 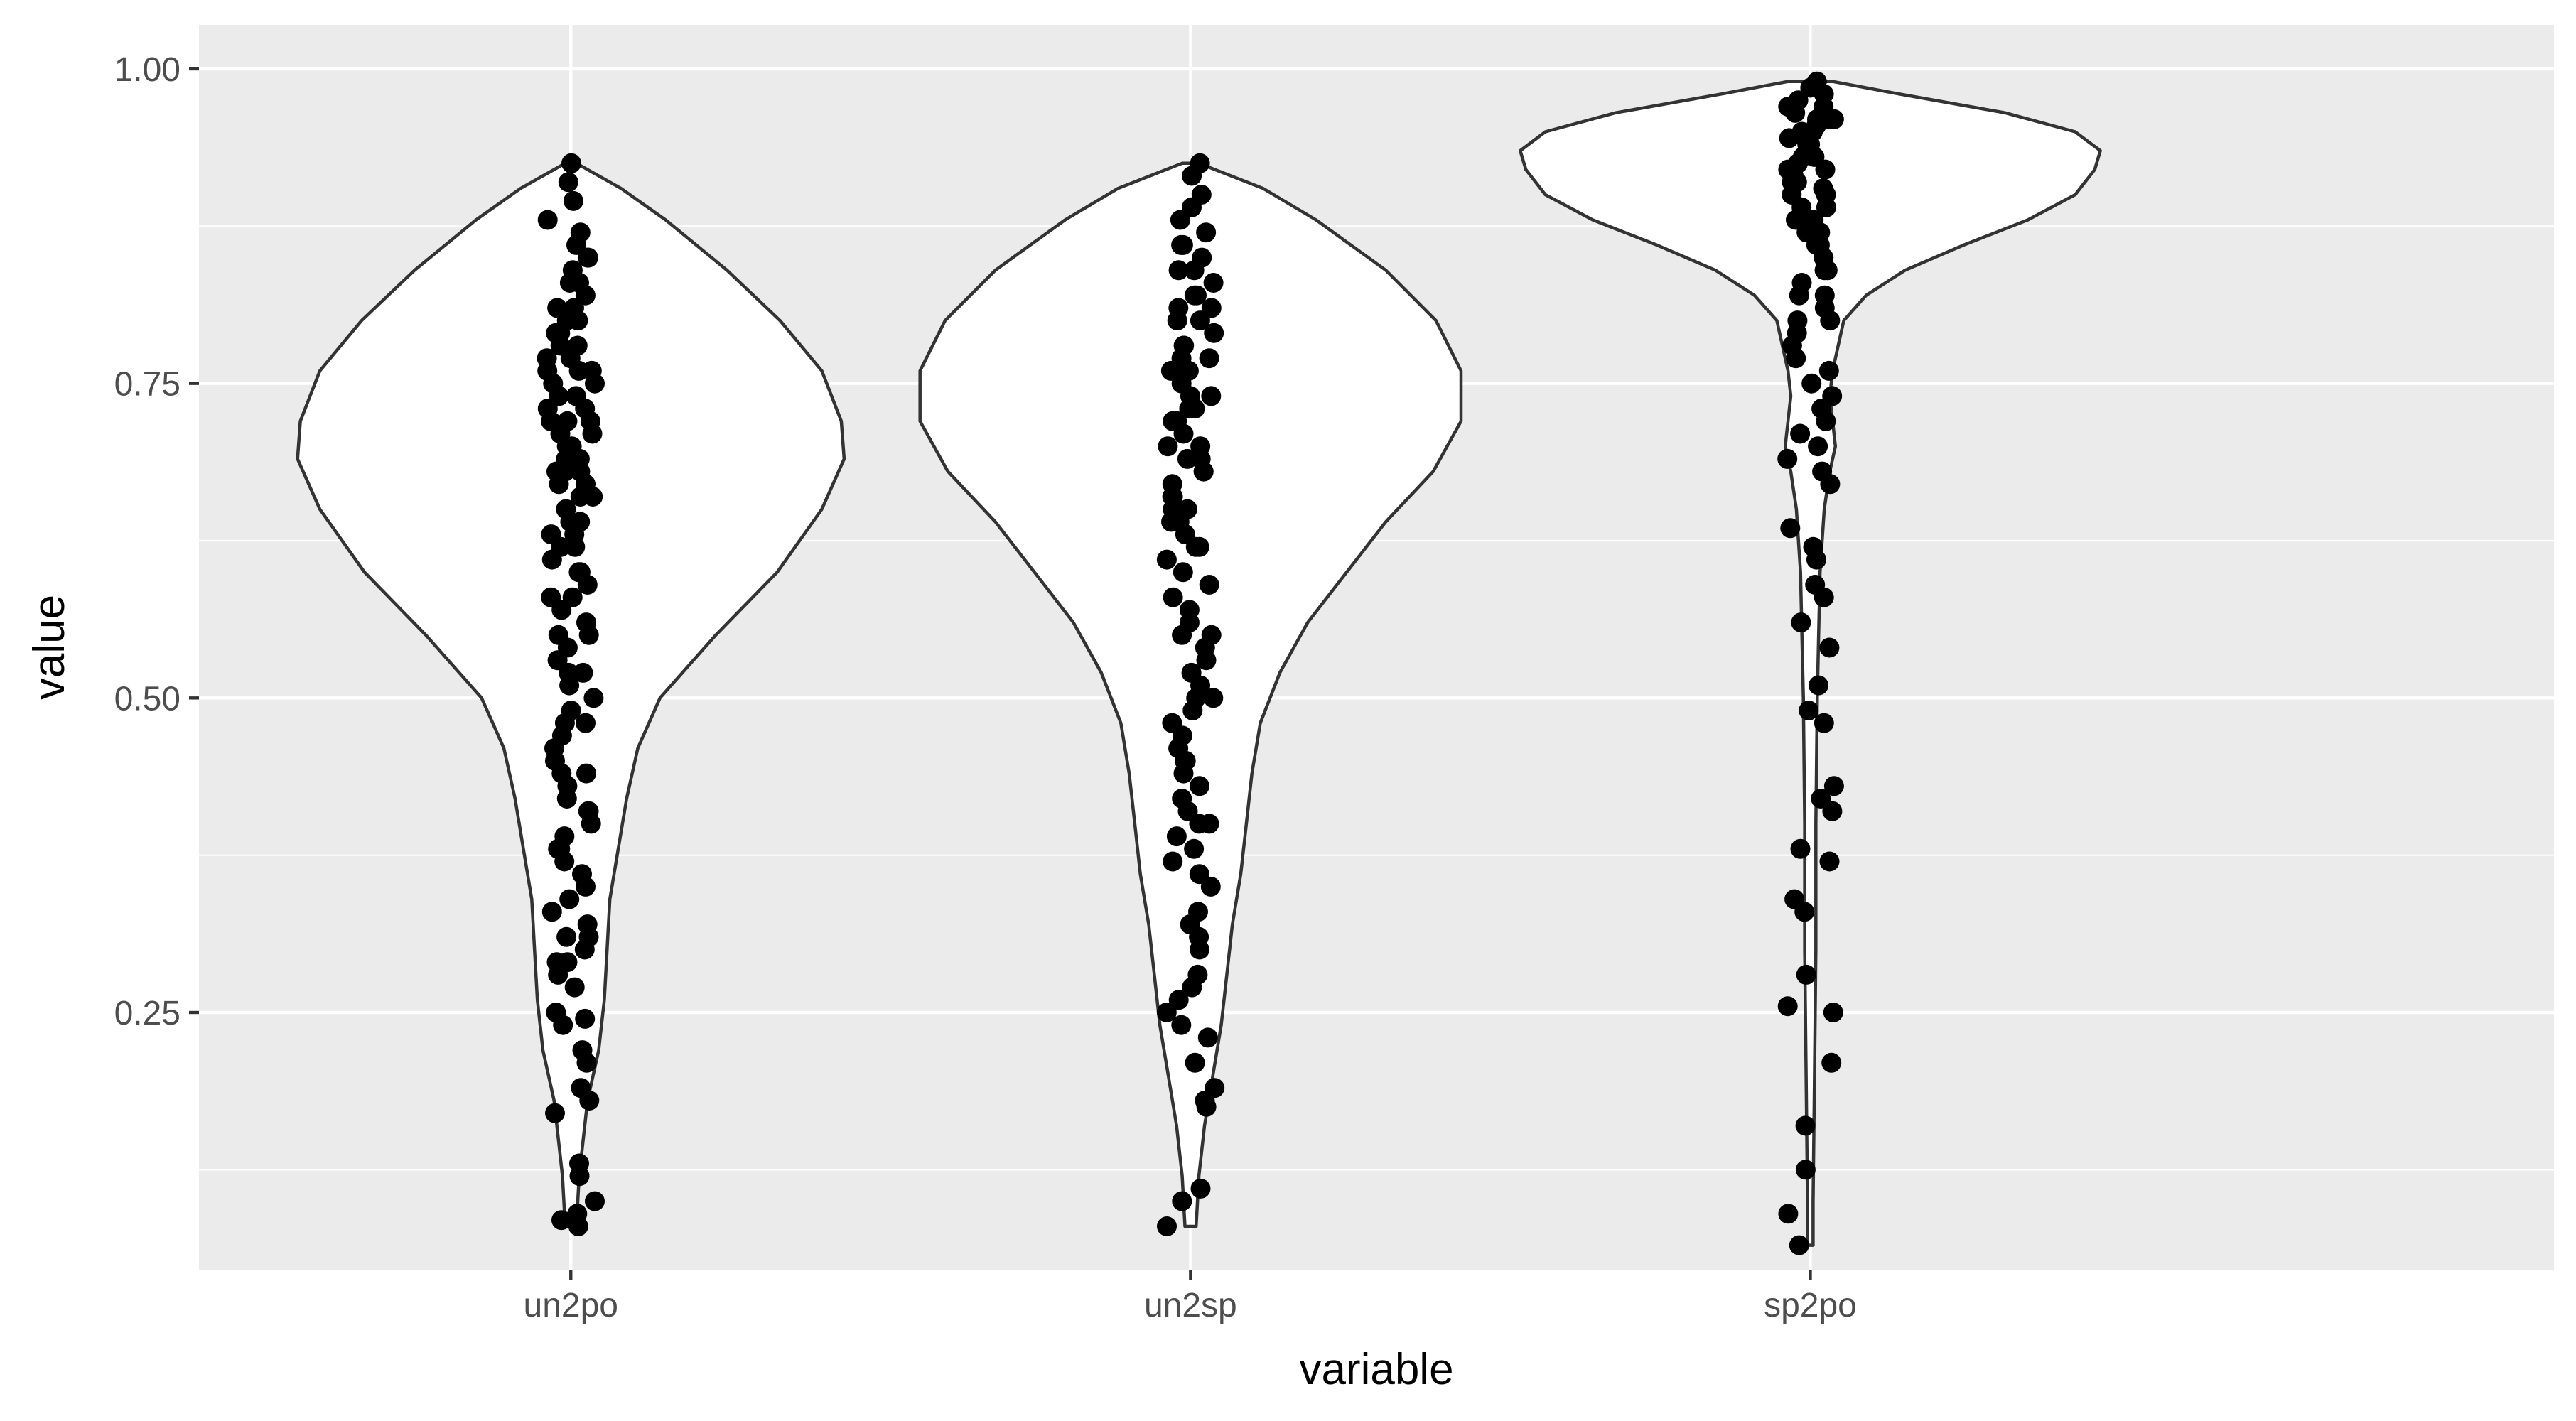 I want to click on y-axis: 0.25 0.50 0.75 1.00, so click(x=156, y=541).